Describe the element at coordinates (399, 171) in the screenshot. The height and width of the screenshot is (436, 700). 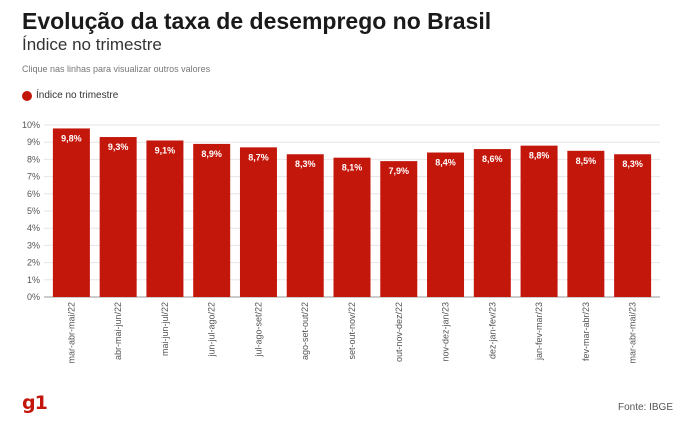
I see `bar-value-label: 7,9%` at that location.